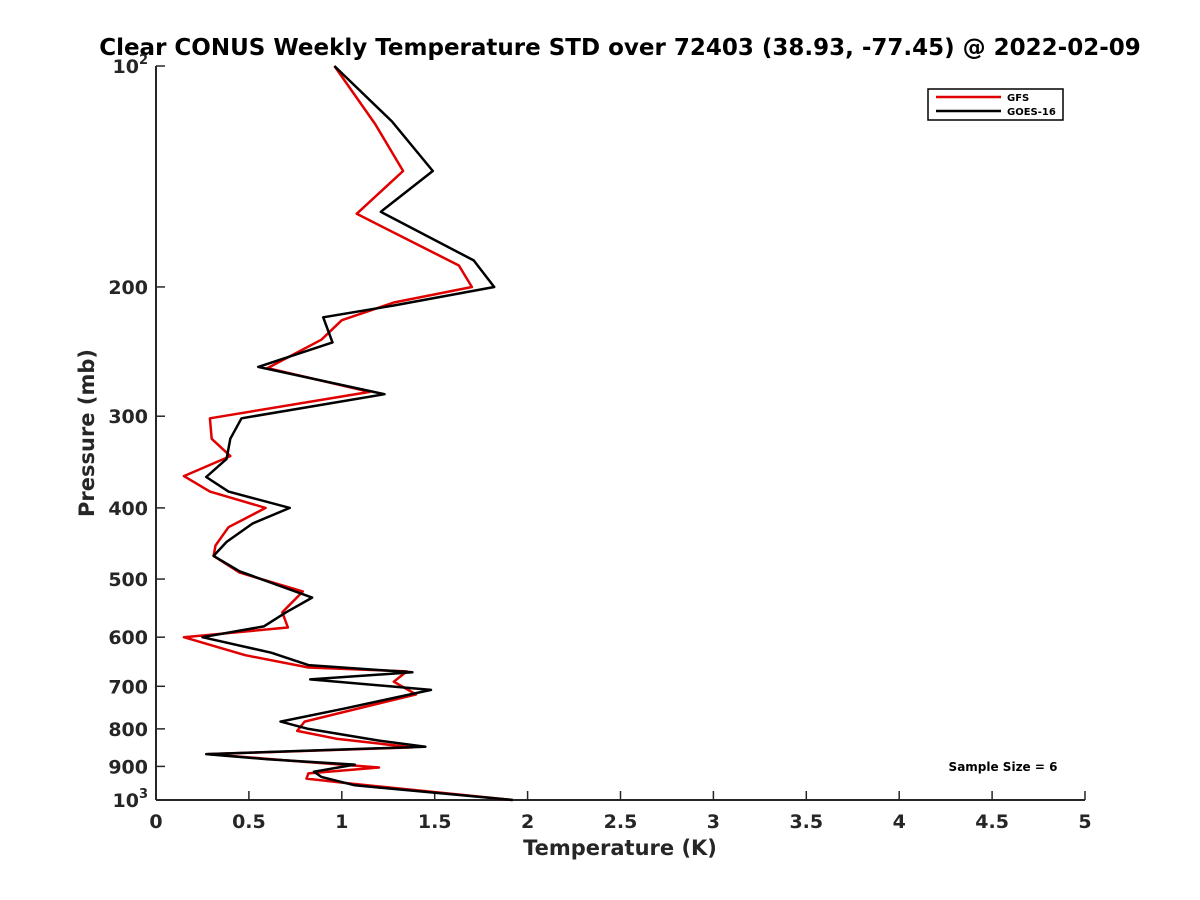 The image size is (1200, 900). Describe the element at coordinates (899, 822) in the screenshot. I see `x-tick-label: 4` at that location.